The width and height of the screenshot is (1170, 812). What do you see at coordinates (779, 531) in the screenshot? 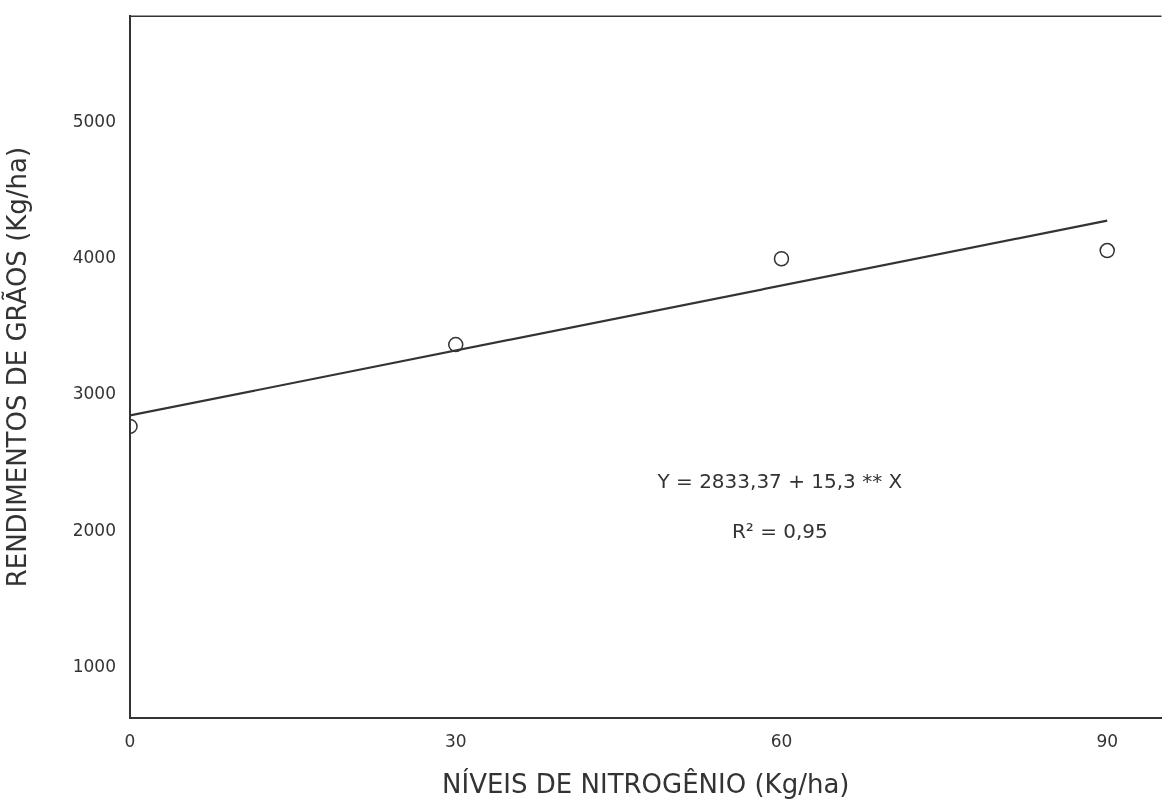
I see `annotation: R² = 0,95` at bounding box center [779, 531].